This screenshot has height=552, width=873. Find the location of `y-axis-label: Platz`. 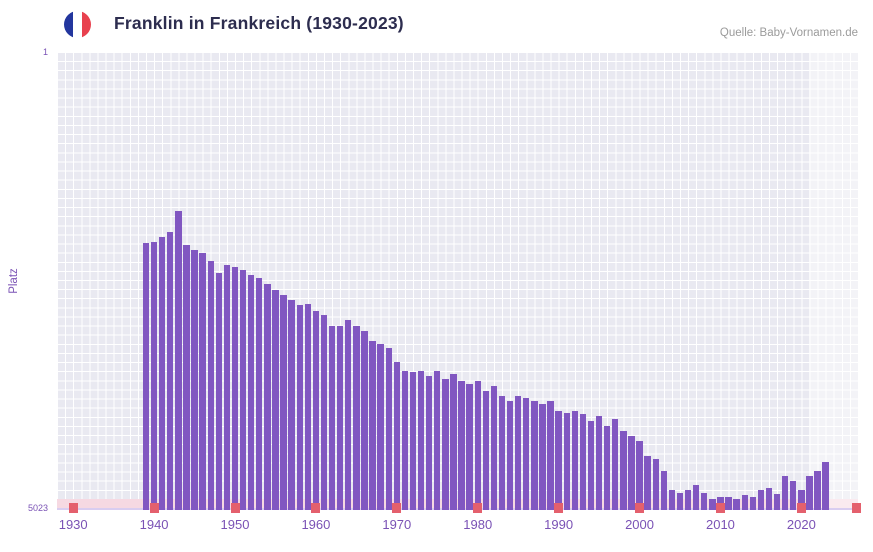

y-axis-label: Platz is located at coordinates (14, 281).